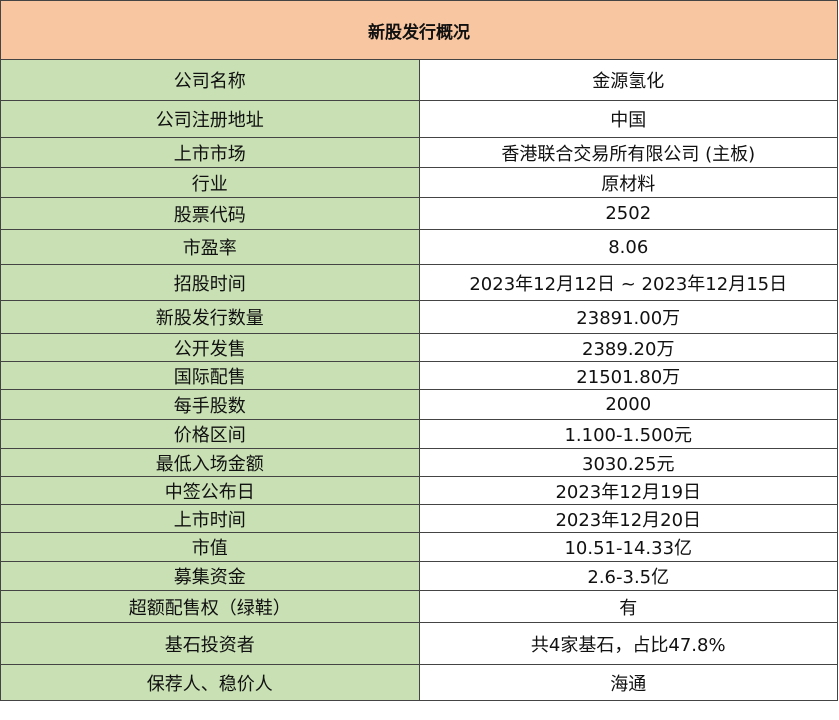 Image resolution: width=839 pixels, height=720 pixels. I want to click on row-value: 香港联合交易所有限公司 (主板), so click(628, 152).